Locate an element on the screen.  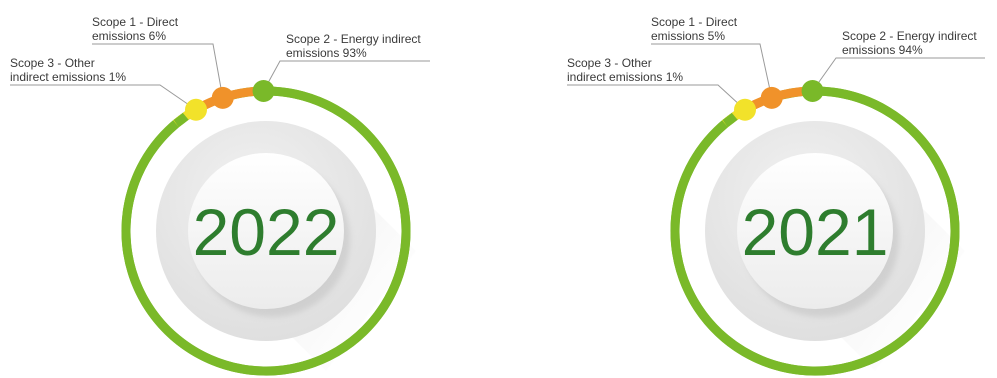
slice-scope1-label: Scope 1 - Direct emissions 6% is located at coordinates (135, 29).